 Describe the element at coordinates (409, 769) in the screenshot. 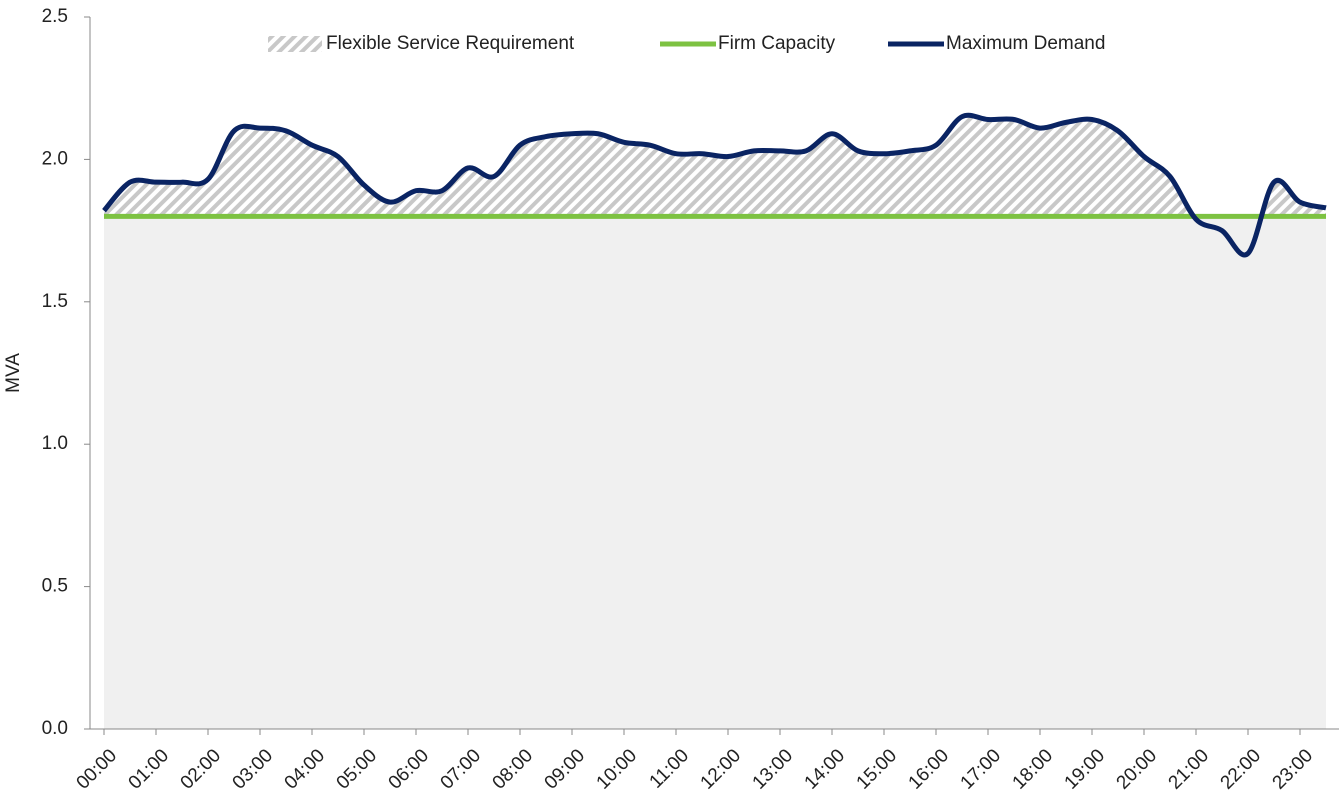

I see `x-tick-label: 06:00` at that location.